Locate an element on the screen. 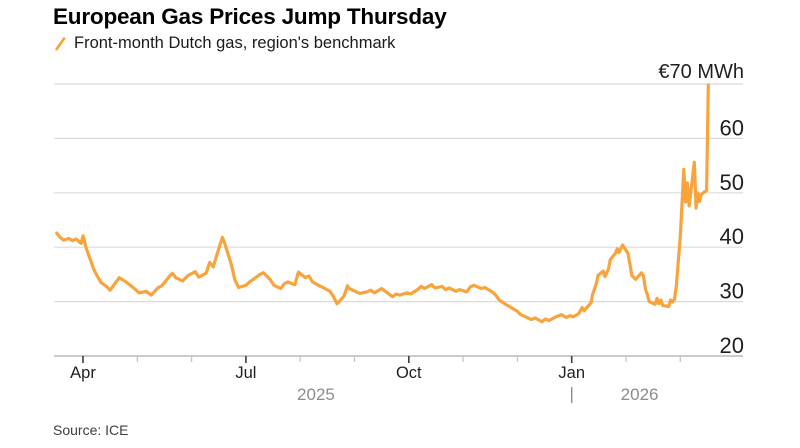 The height and width of the screenshot is (448, 800). y-axis-tick-label: 20 is located at coordinates (732, 345).